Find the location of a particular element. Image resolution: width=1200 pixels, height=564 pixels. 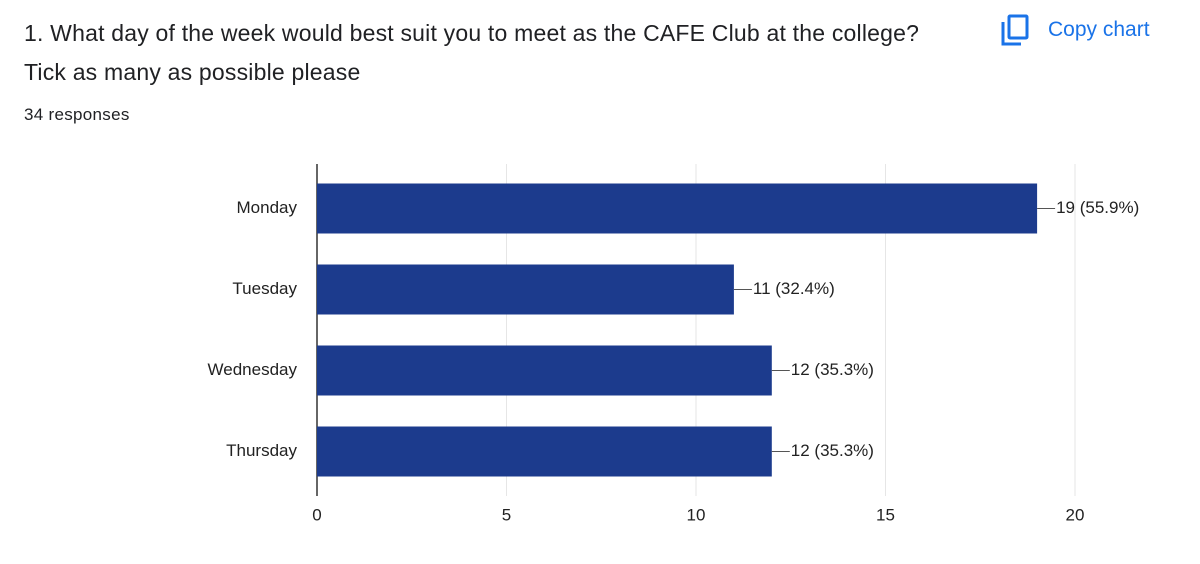

copy-chart-button: Copy chart is located at coordinates (1075, 30).